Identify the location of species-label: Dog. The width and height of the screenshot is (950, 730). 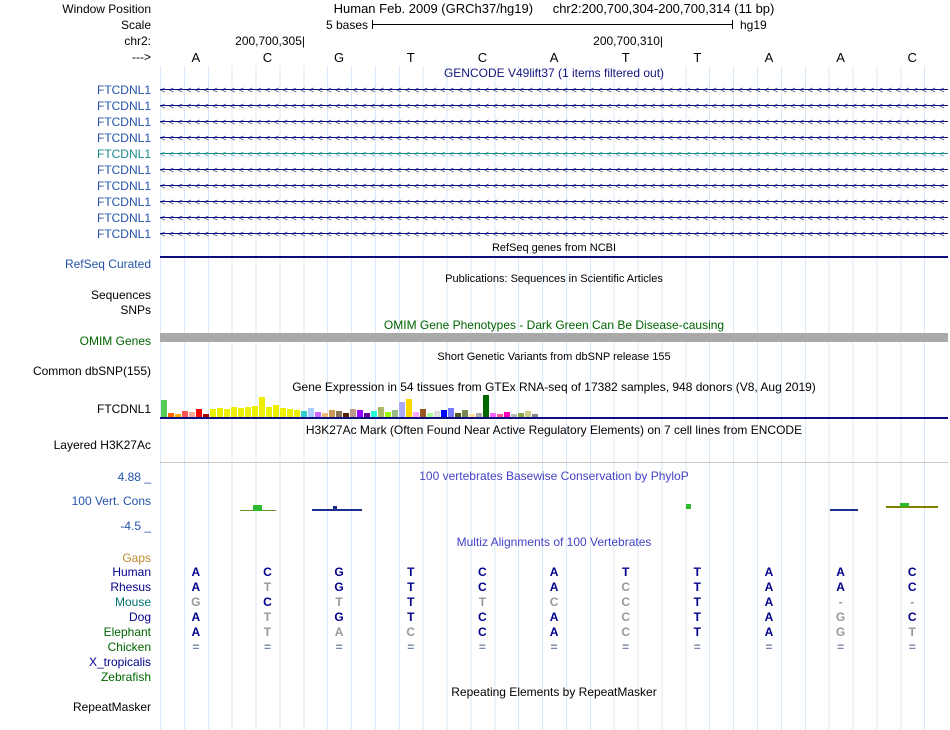
(139, 617).